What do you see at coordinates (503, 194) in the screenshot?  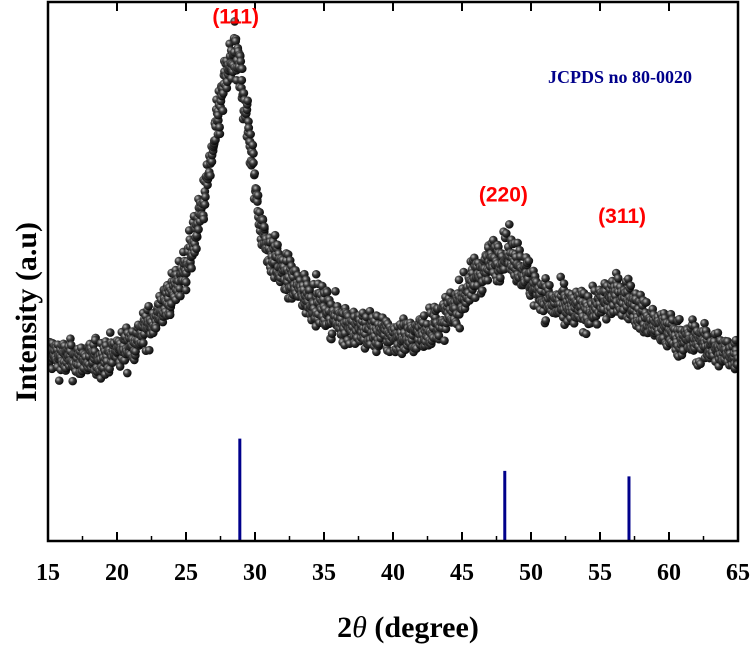 I see `peak-annotation: (220)` at bounding box center [503, 194].